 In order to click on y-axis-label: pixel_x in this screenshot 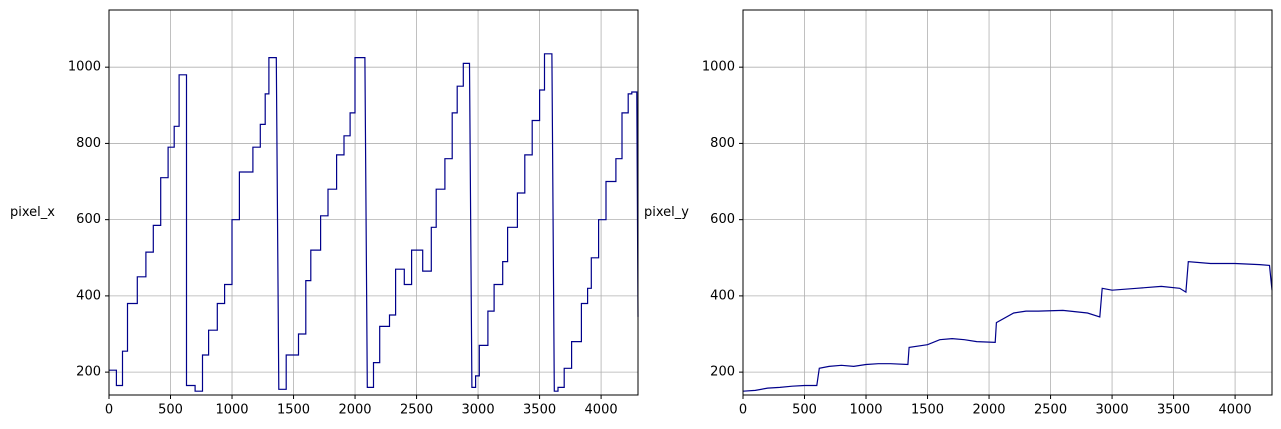, I will do `click(32, 212)`.